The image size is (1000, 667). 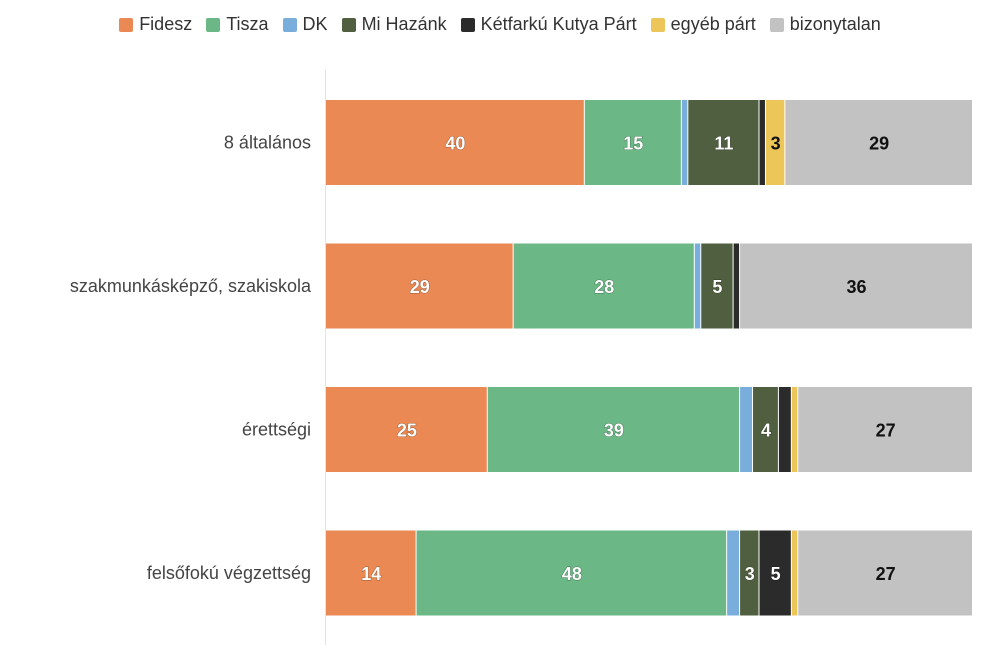 I want to click on data-label: 39, so click(x=614, y=431).